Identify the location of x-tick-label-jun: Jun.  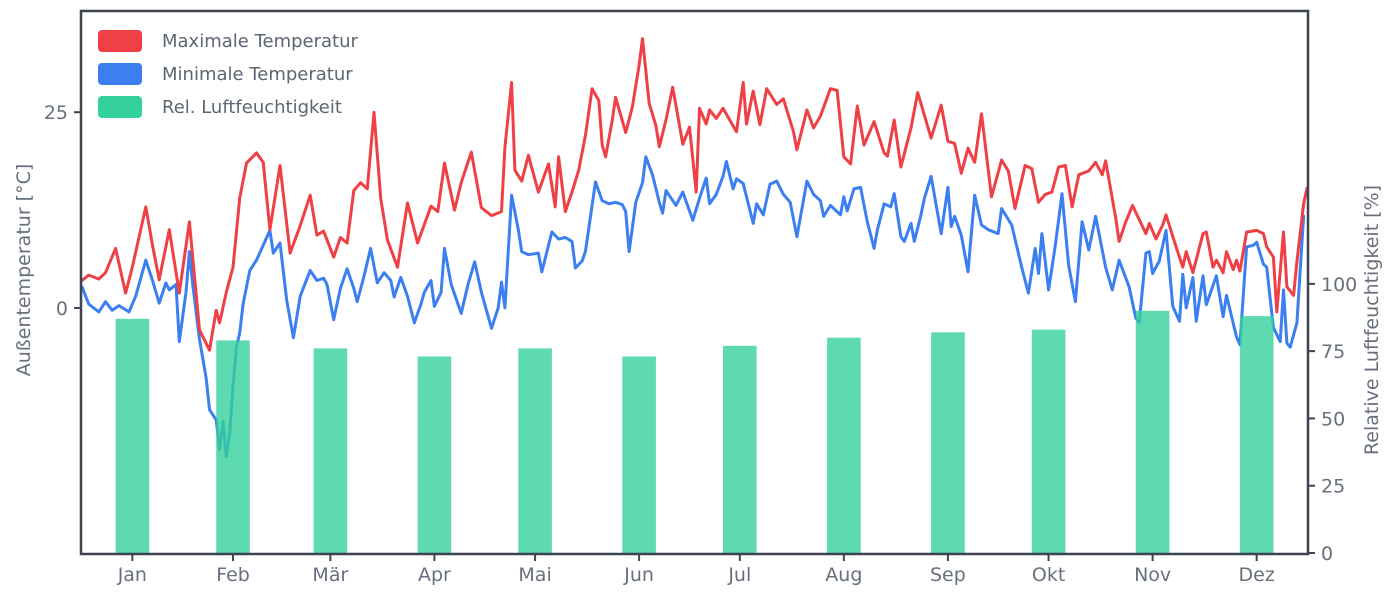
(638, 575).